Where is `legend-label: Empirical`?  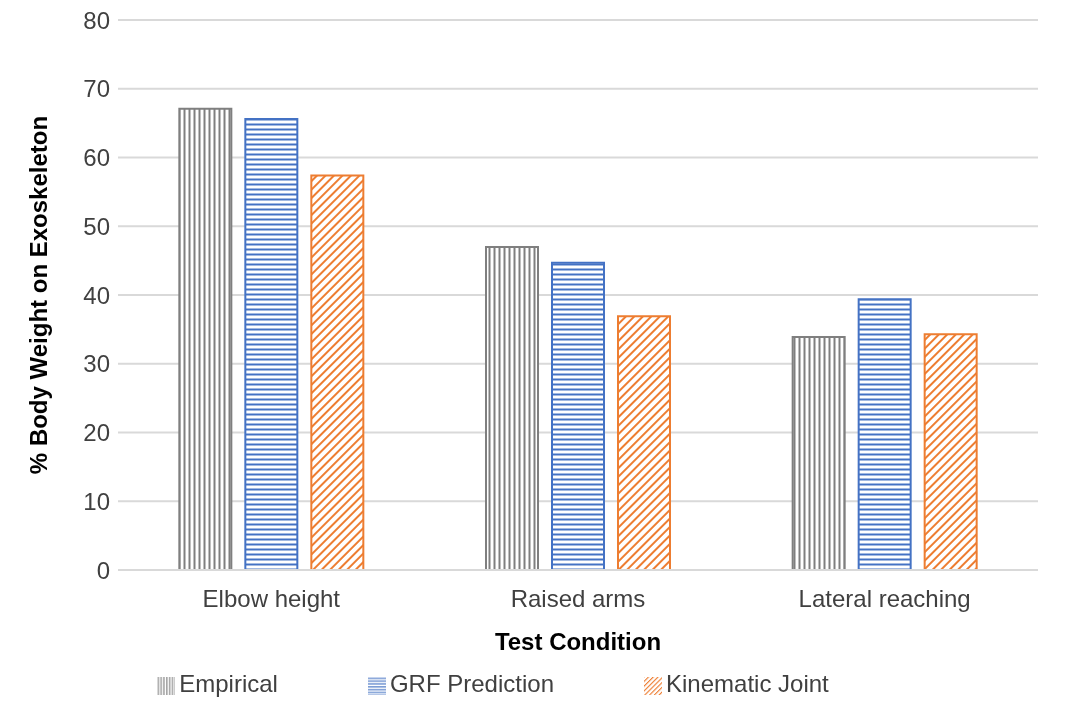
legend-label: Empirical is located at coordinates (228, 683).